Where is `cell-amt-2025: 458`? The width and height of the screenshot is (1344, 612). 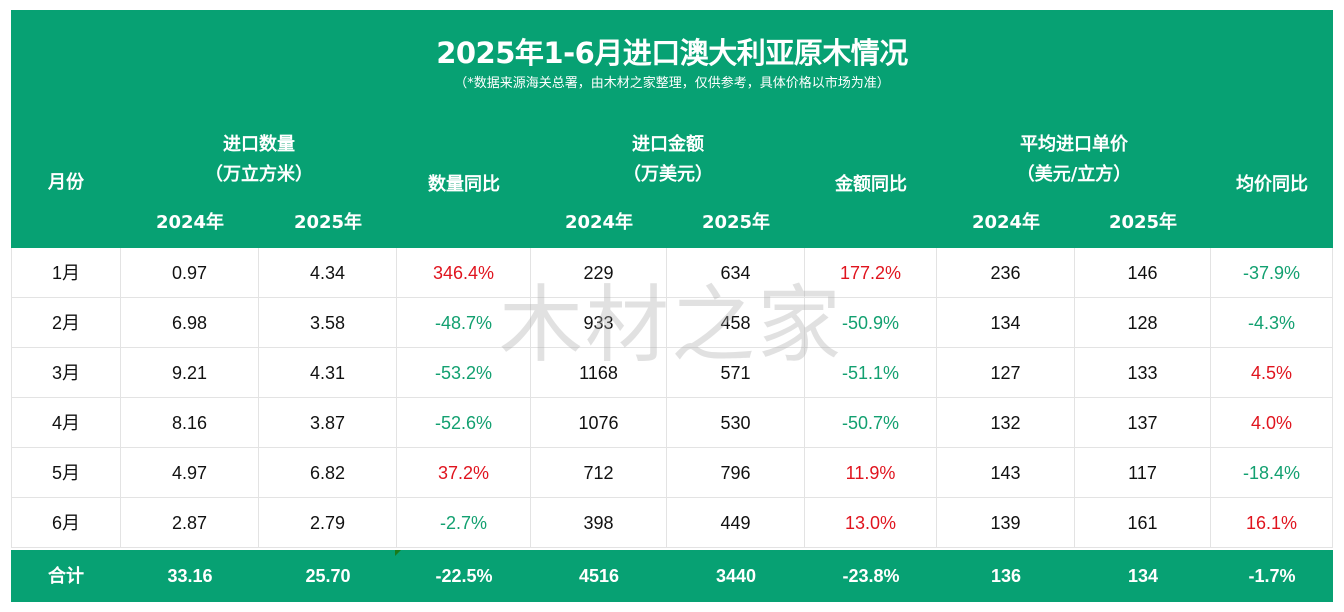 cell-amt-2025: 458 is located at coordinates (736, 323).